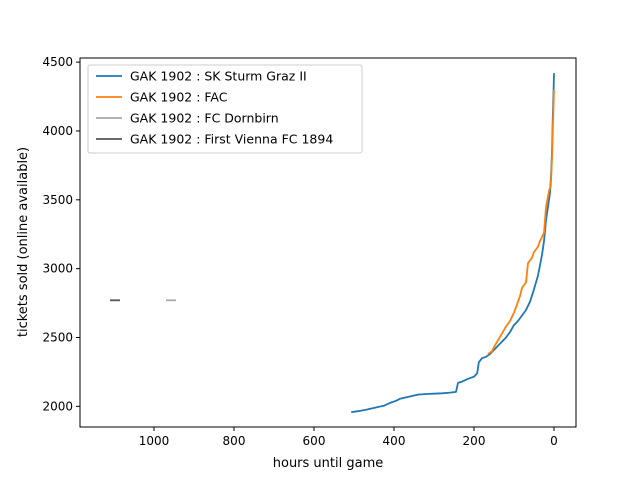 The width and height of the screenshot is (640, 480). What do you see at coordinates (154, 441) in the screenshot?
I see `x-tick-label: 1000` at bounding box center [154, 441].